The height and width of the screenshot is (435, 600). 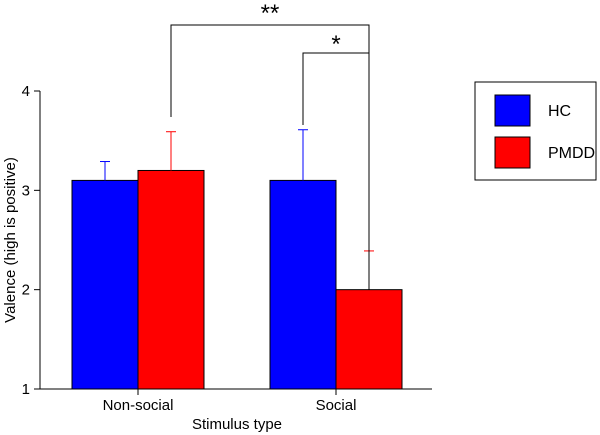 I want to click on legend-label-pmdd: PMDD, so click(x=571, y=153).